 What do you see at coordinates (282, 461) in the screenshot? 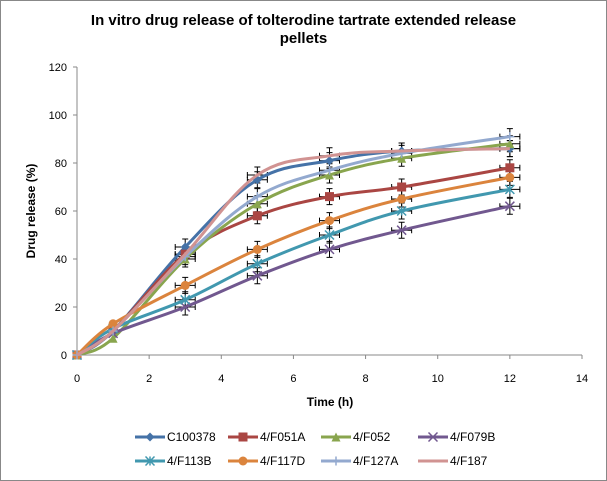
I see `legend-label: 4/F117D` at bounding box center [282, 461].